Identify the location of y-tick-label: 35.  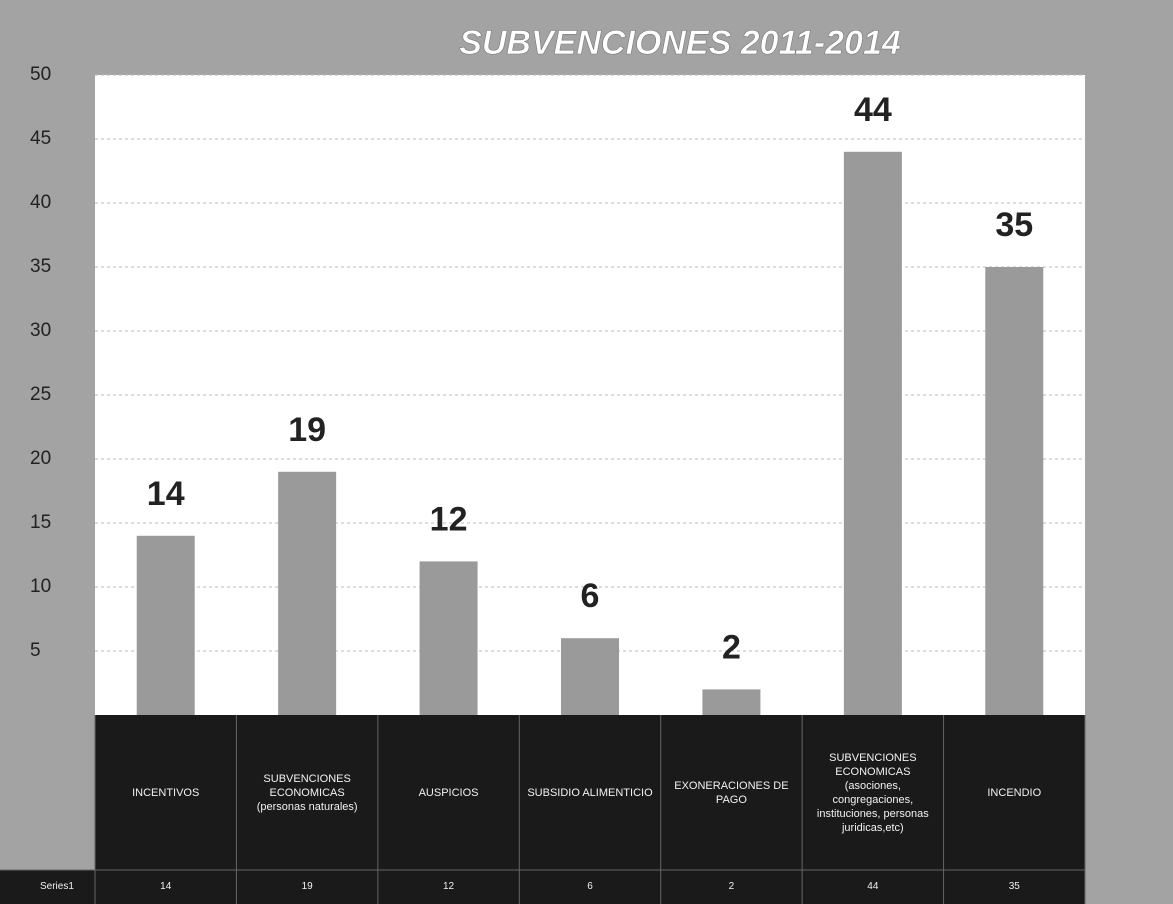
(40, 266).